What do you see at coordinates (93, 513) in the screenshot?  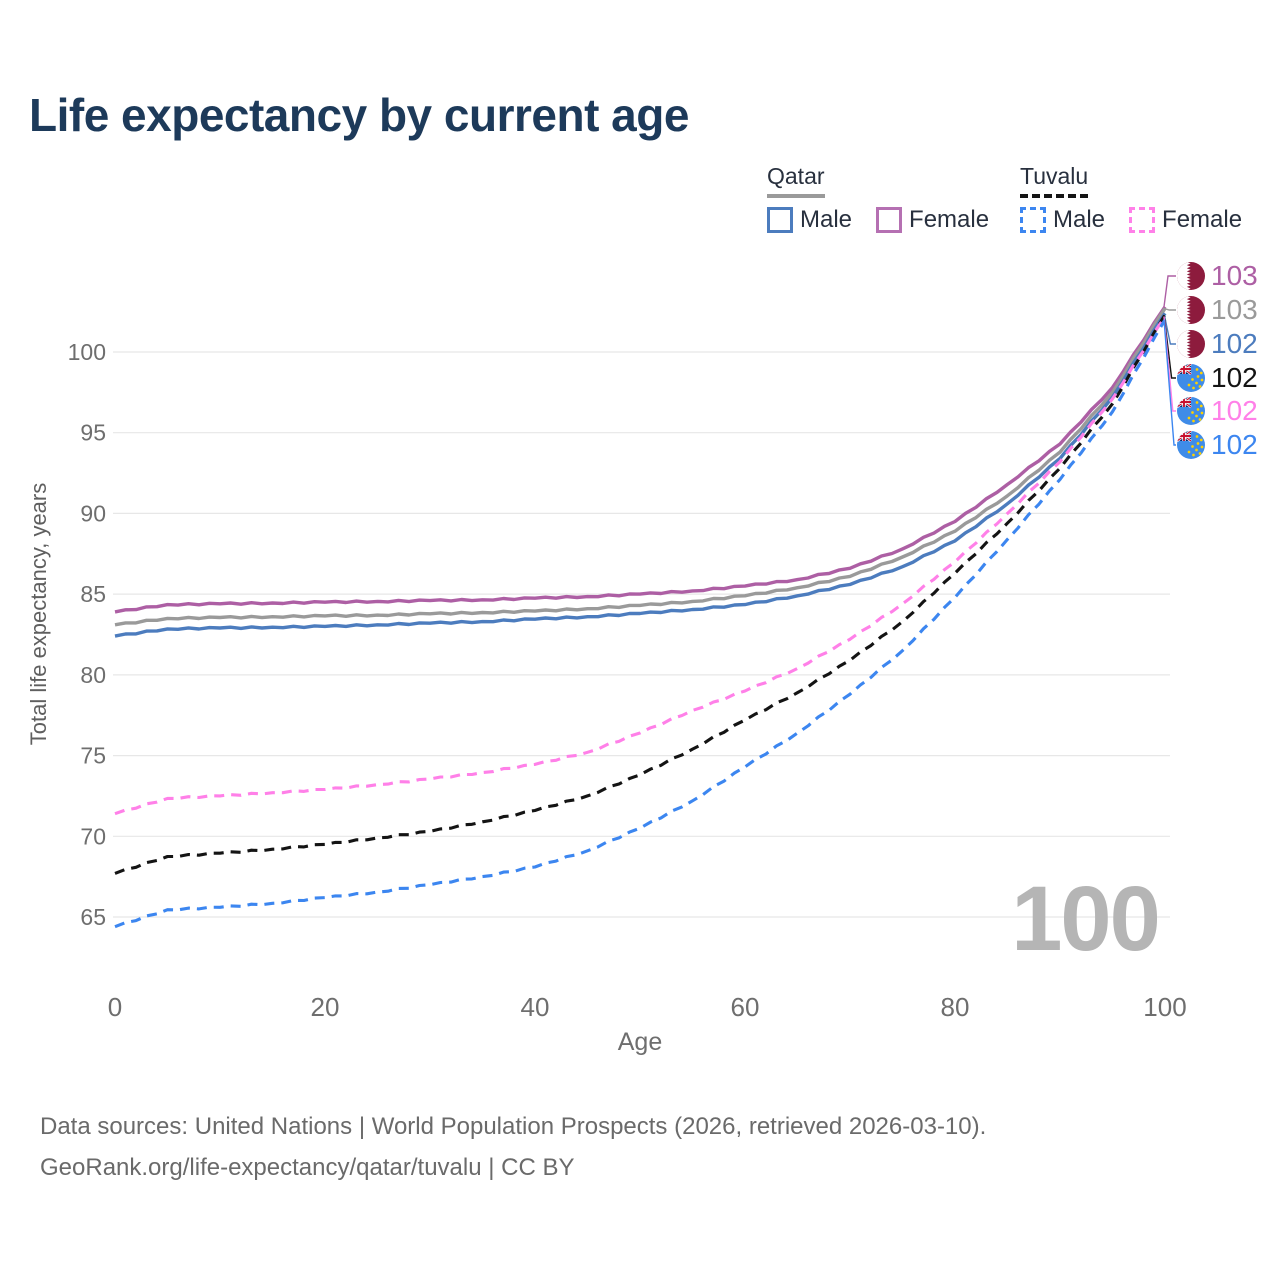 I see `svg-text: 90` at bounding box center [93, 513].